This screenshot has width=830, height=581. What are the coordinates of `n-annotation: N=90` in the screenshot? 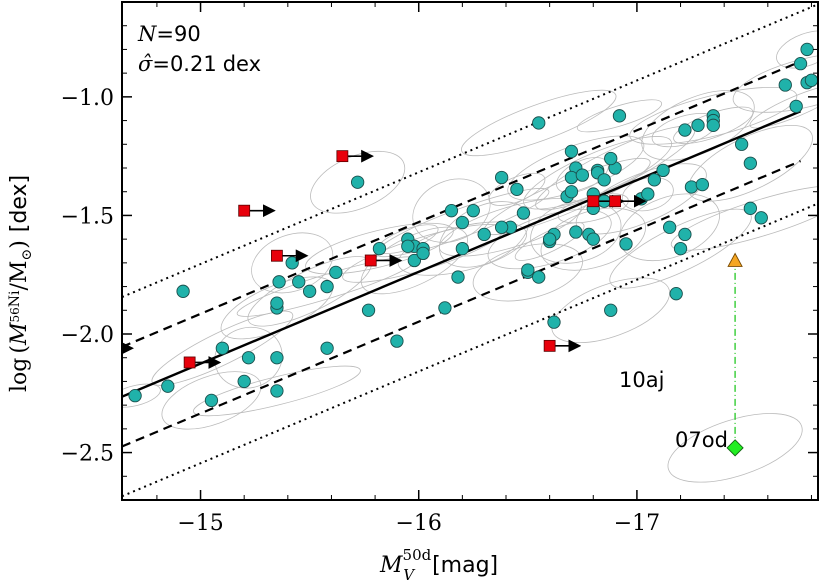 It's located at (169, 34).